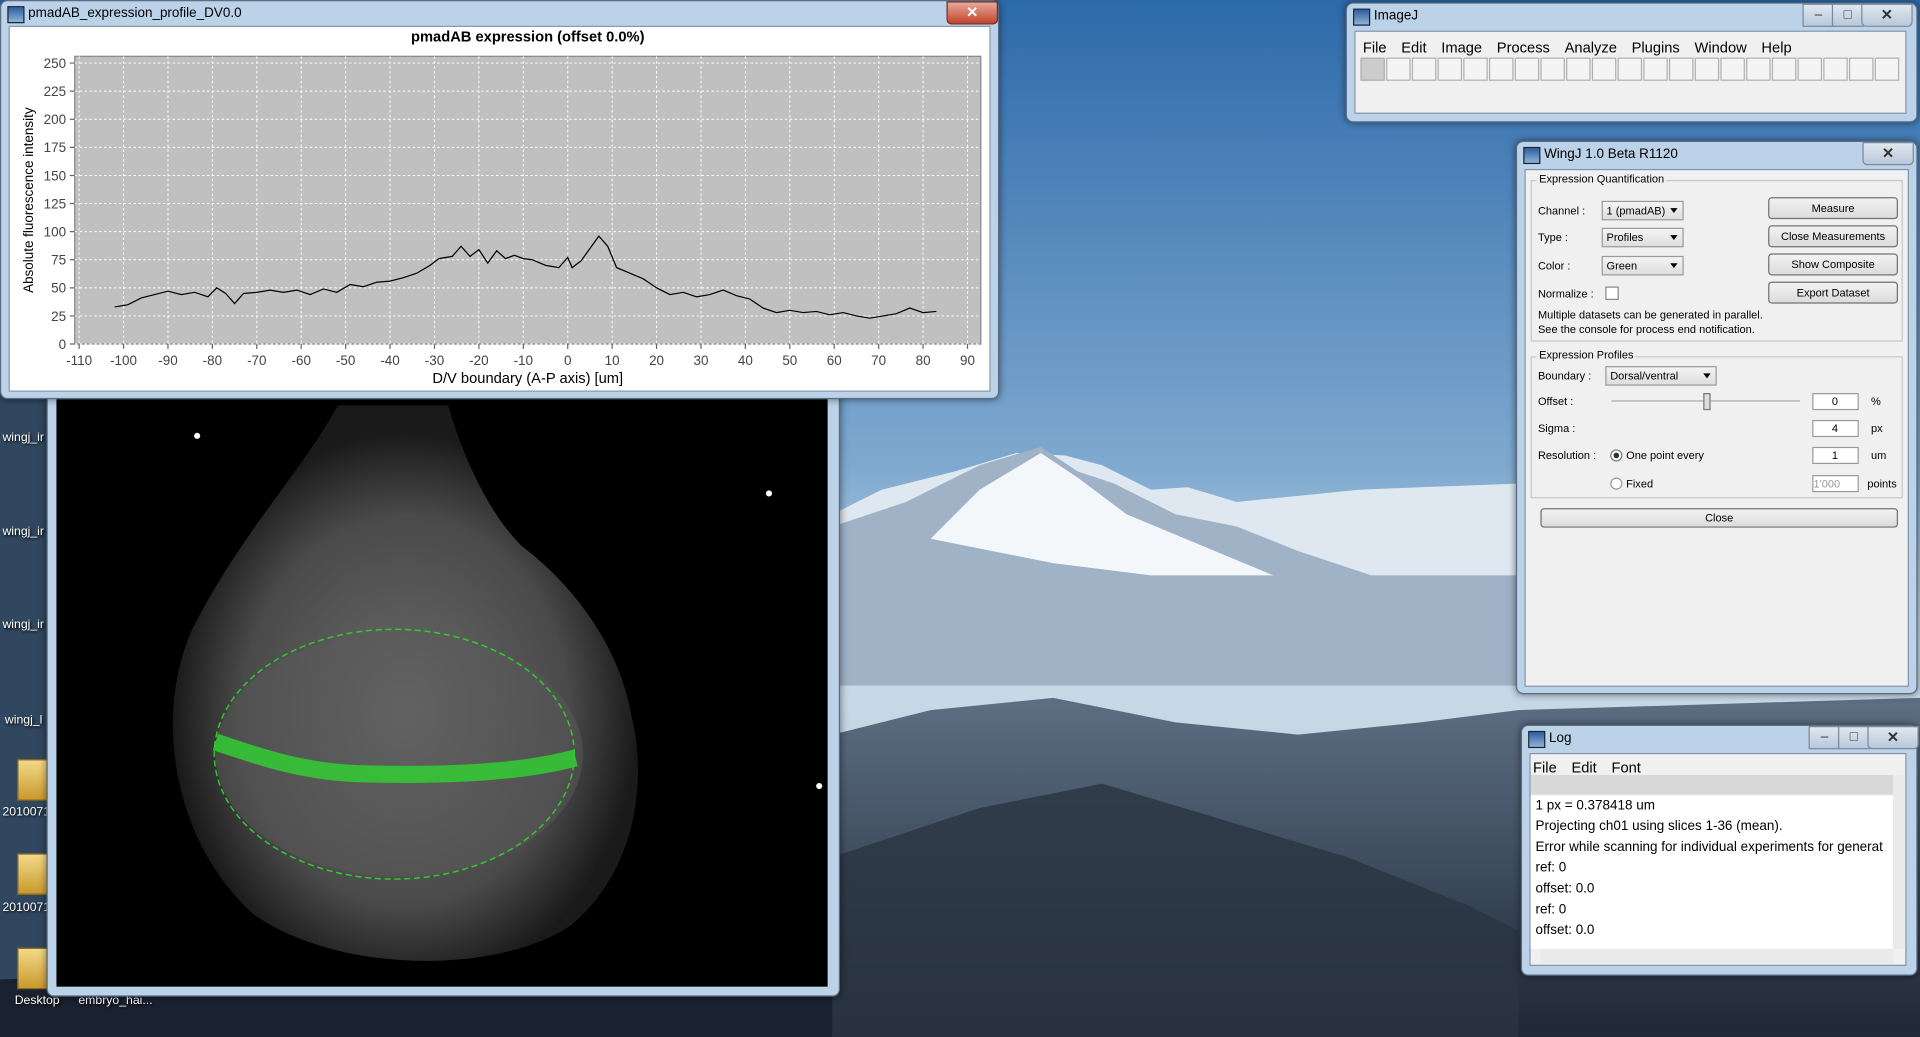 This screenshot has height=1037, width=1920. Describe the element at coordinates (1835, 402) in the screenshot. I see `spinner: 0` at that location.